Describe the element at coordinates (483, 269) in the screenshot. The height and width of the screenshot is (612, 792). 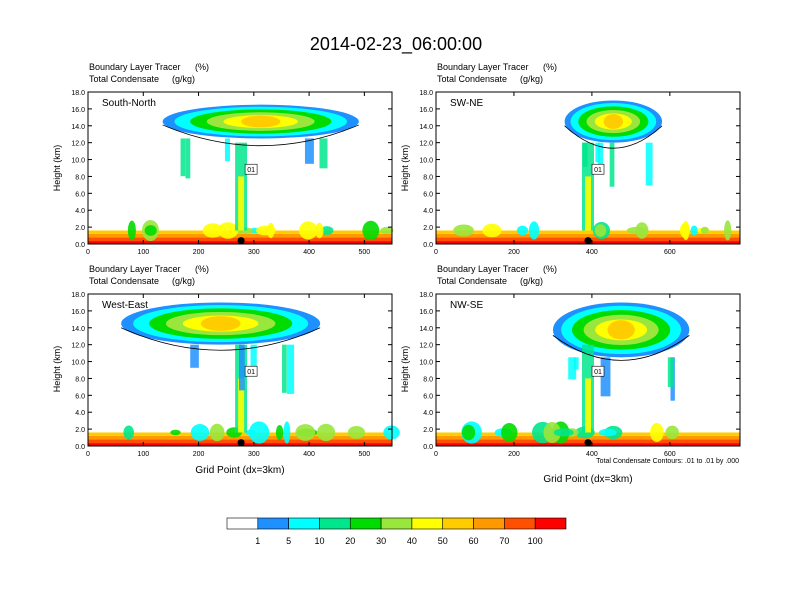
I see `panel-tracer-label: Boundary Layer Tracer` at that location.